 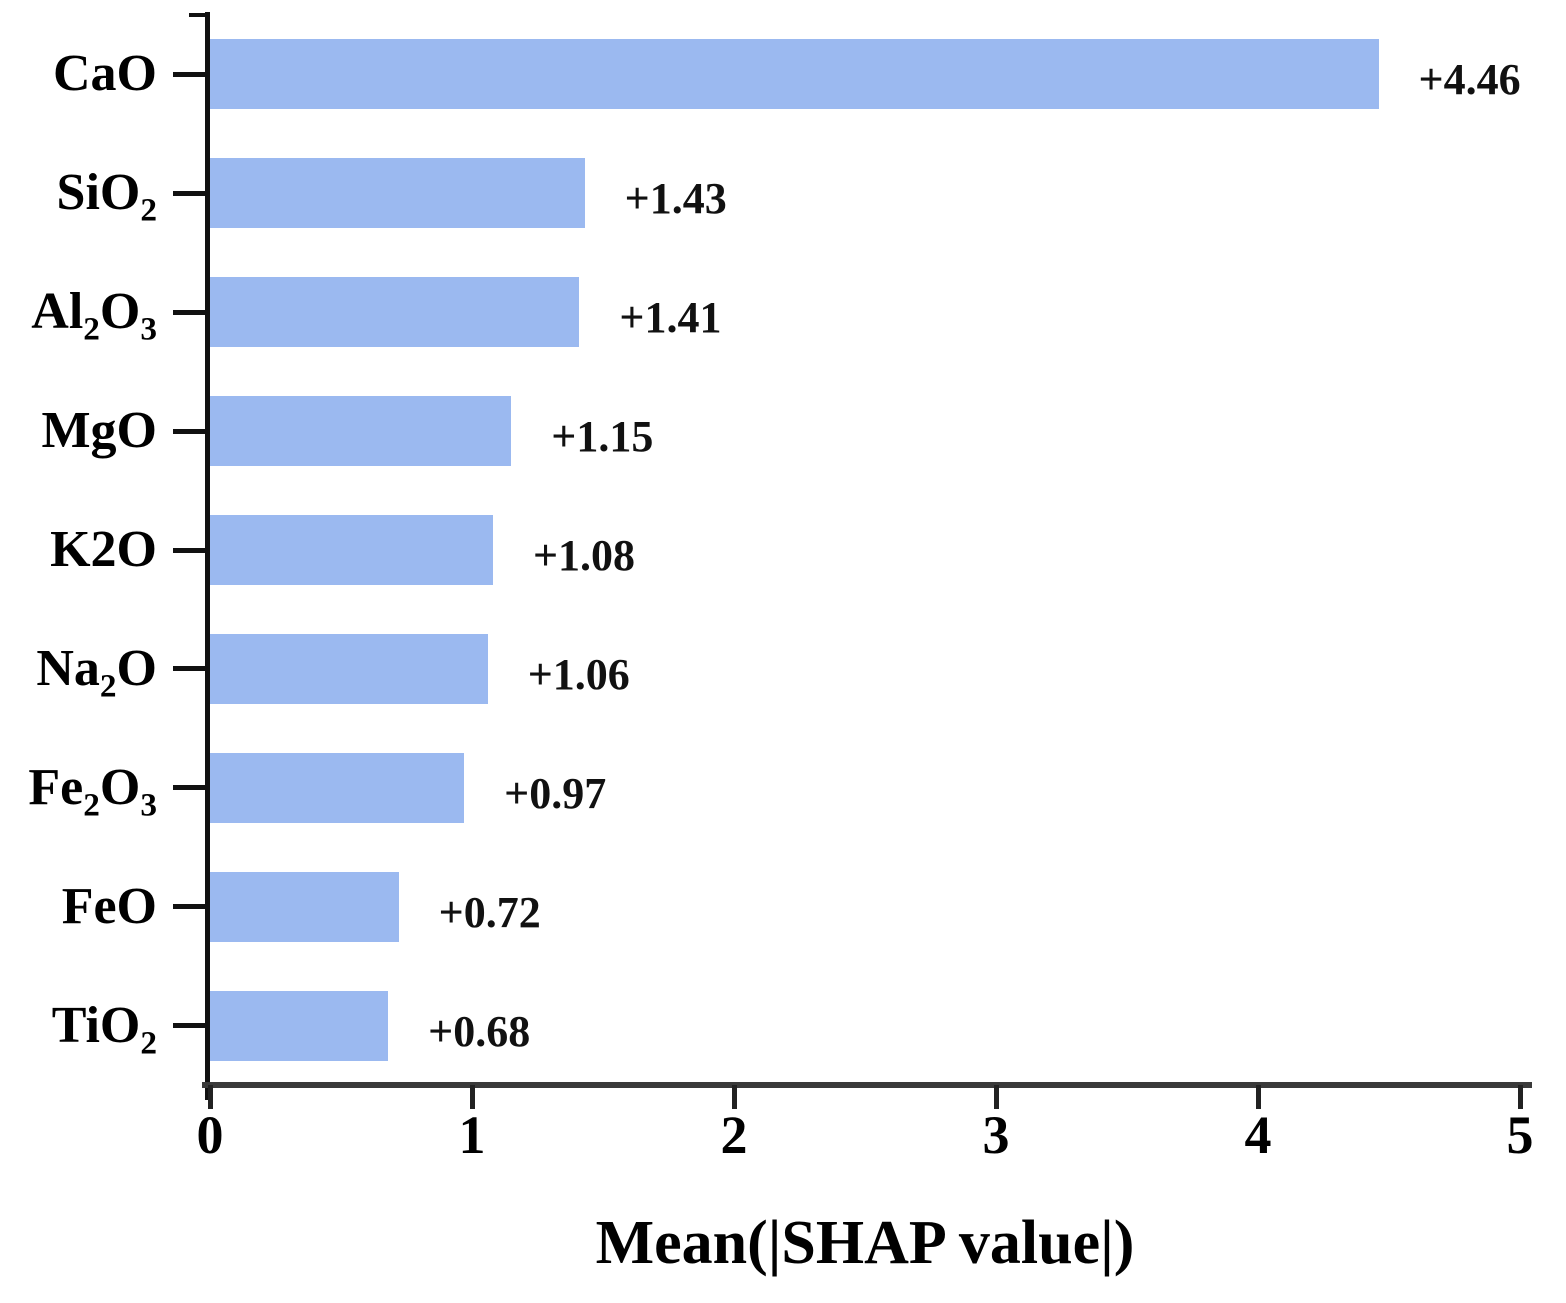 What do you see at coordinates (867, 1085) in the screenshot?
I see `x-axis-spine` at bounding box center [867, 1085].